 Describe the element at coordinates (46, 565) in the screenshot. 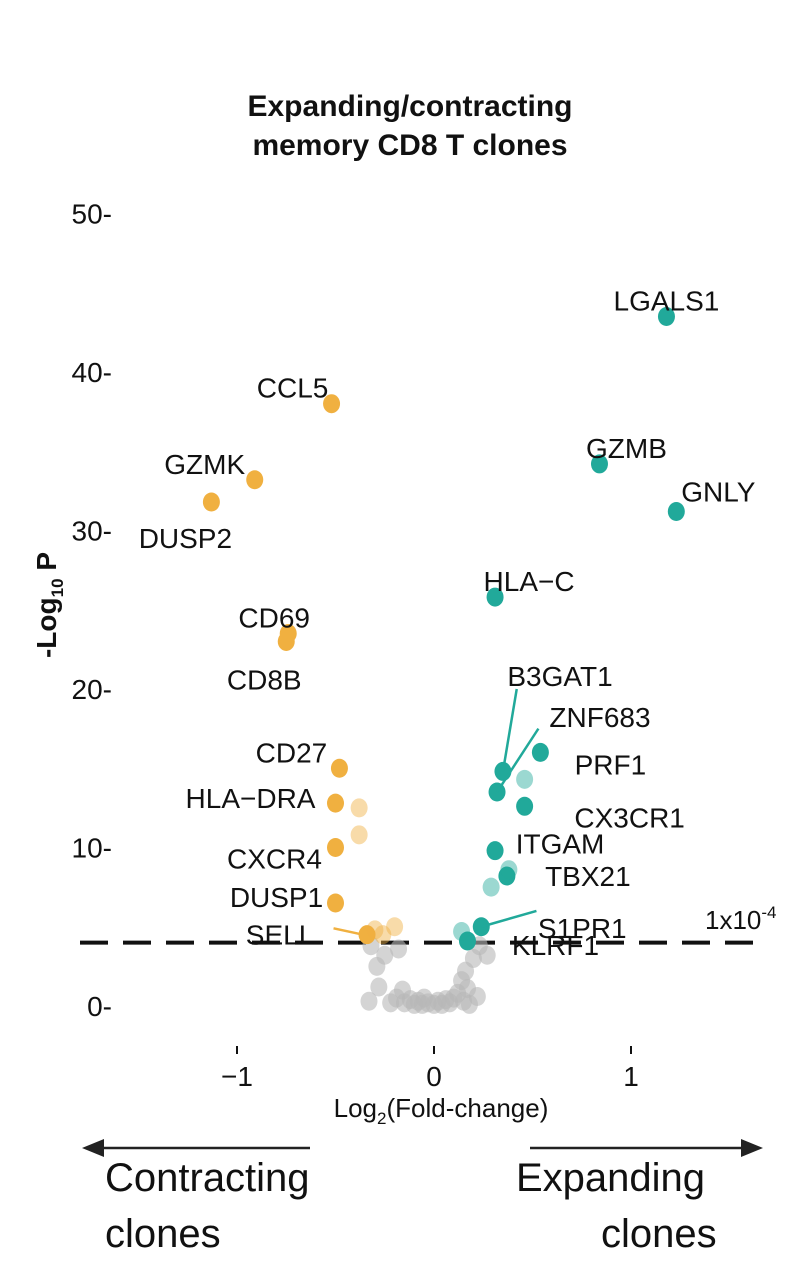

I see `y-axis-label-suffix: P` at that location.